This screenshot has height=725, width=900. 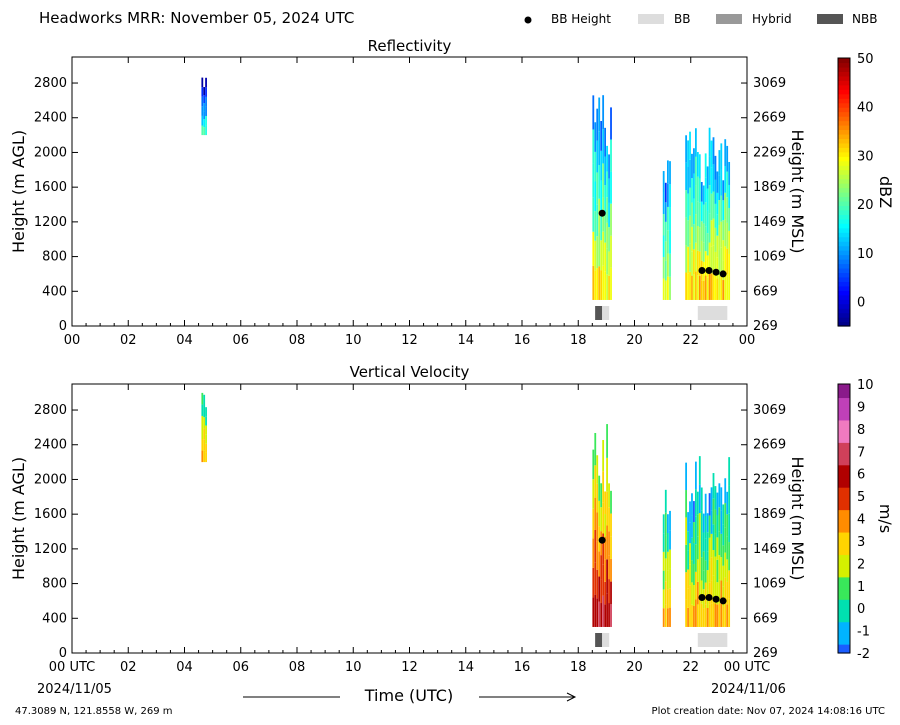 I want to click on y-right-tick-label: 1469, so click(x=769, y=549).